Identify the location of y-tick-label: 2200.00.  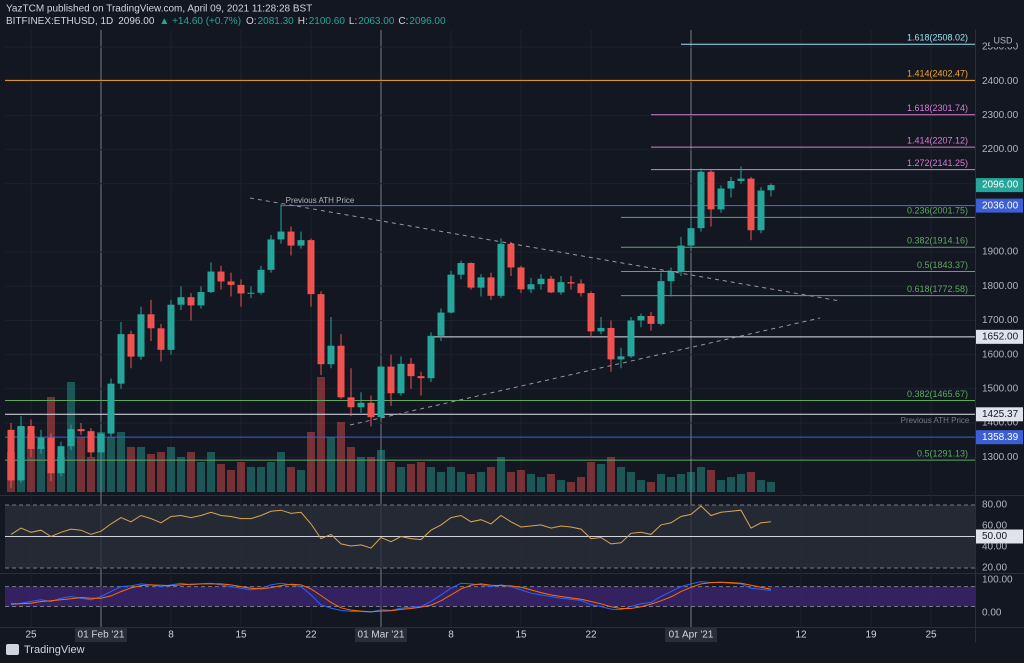
(1000, 149).